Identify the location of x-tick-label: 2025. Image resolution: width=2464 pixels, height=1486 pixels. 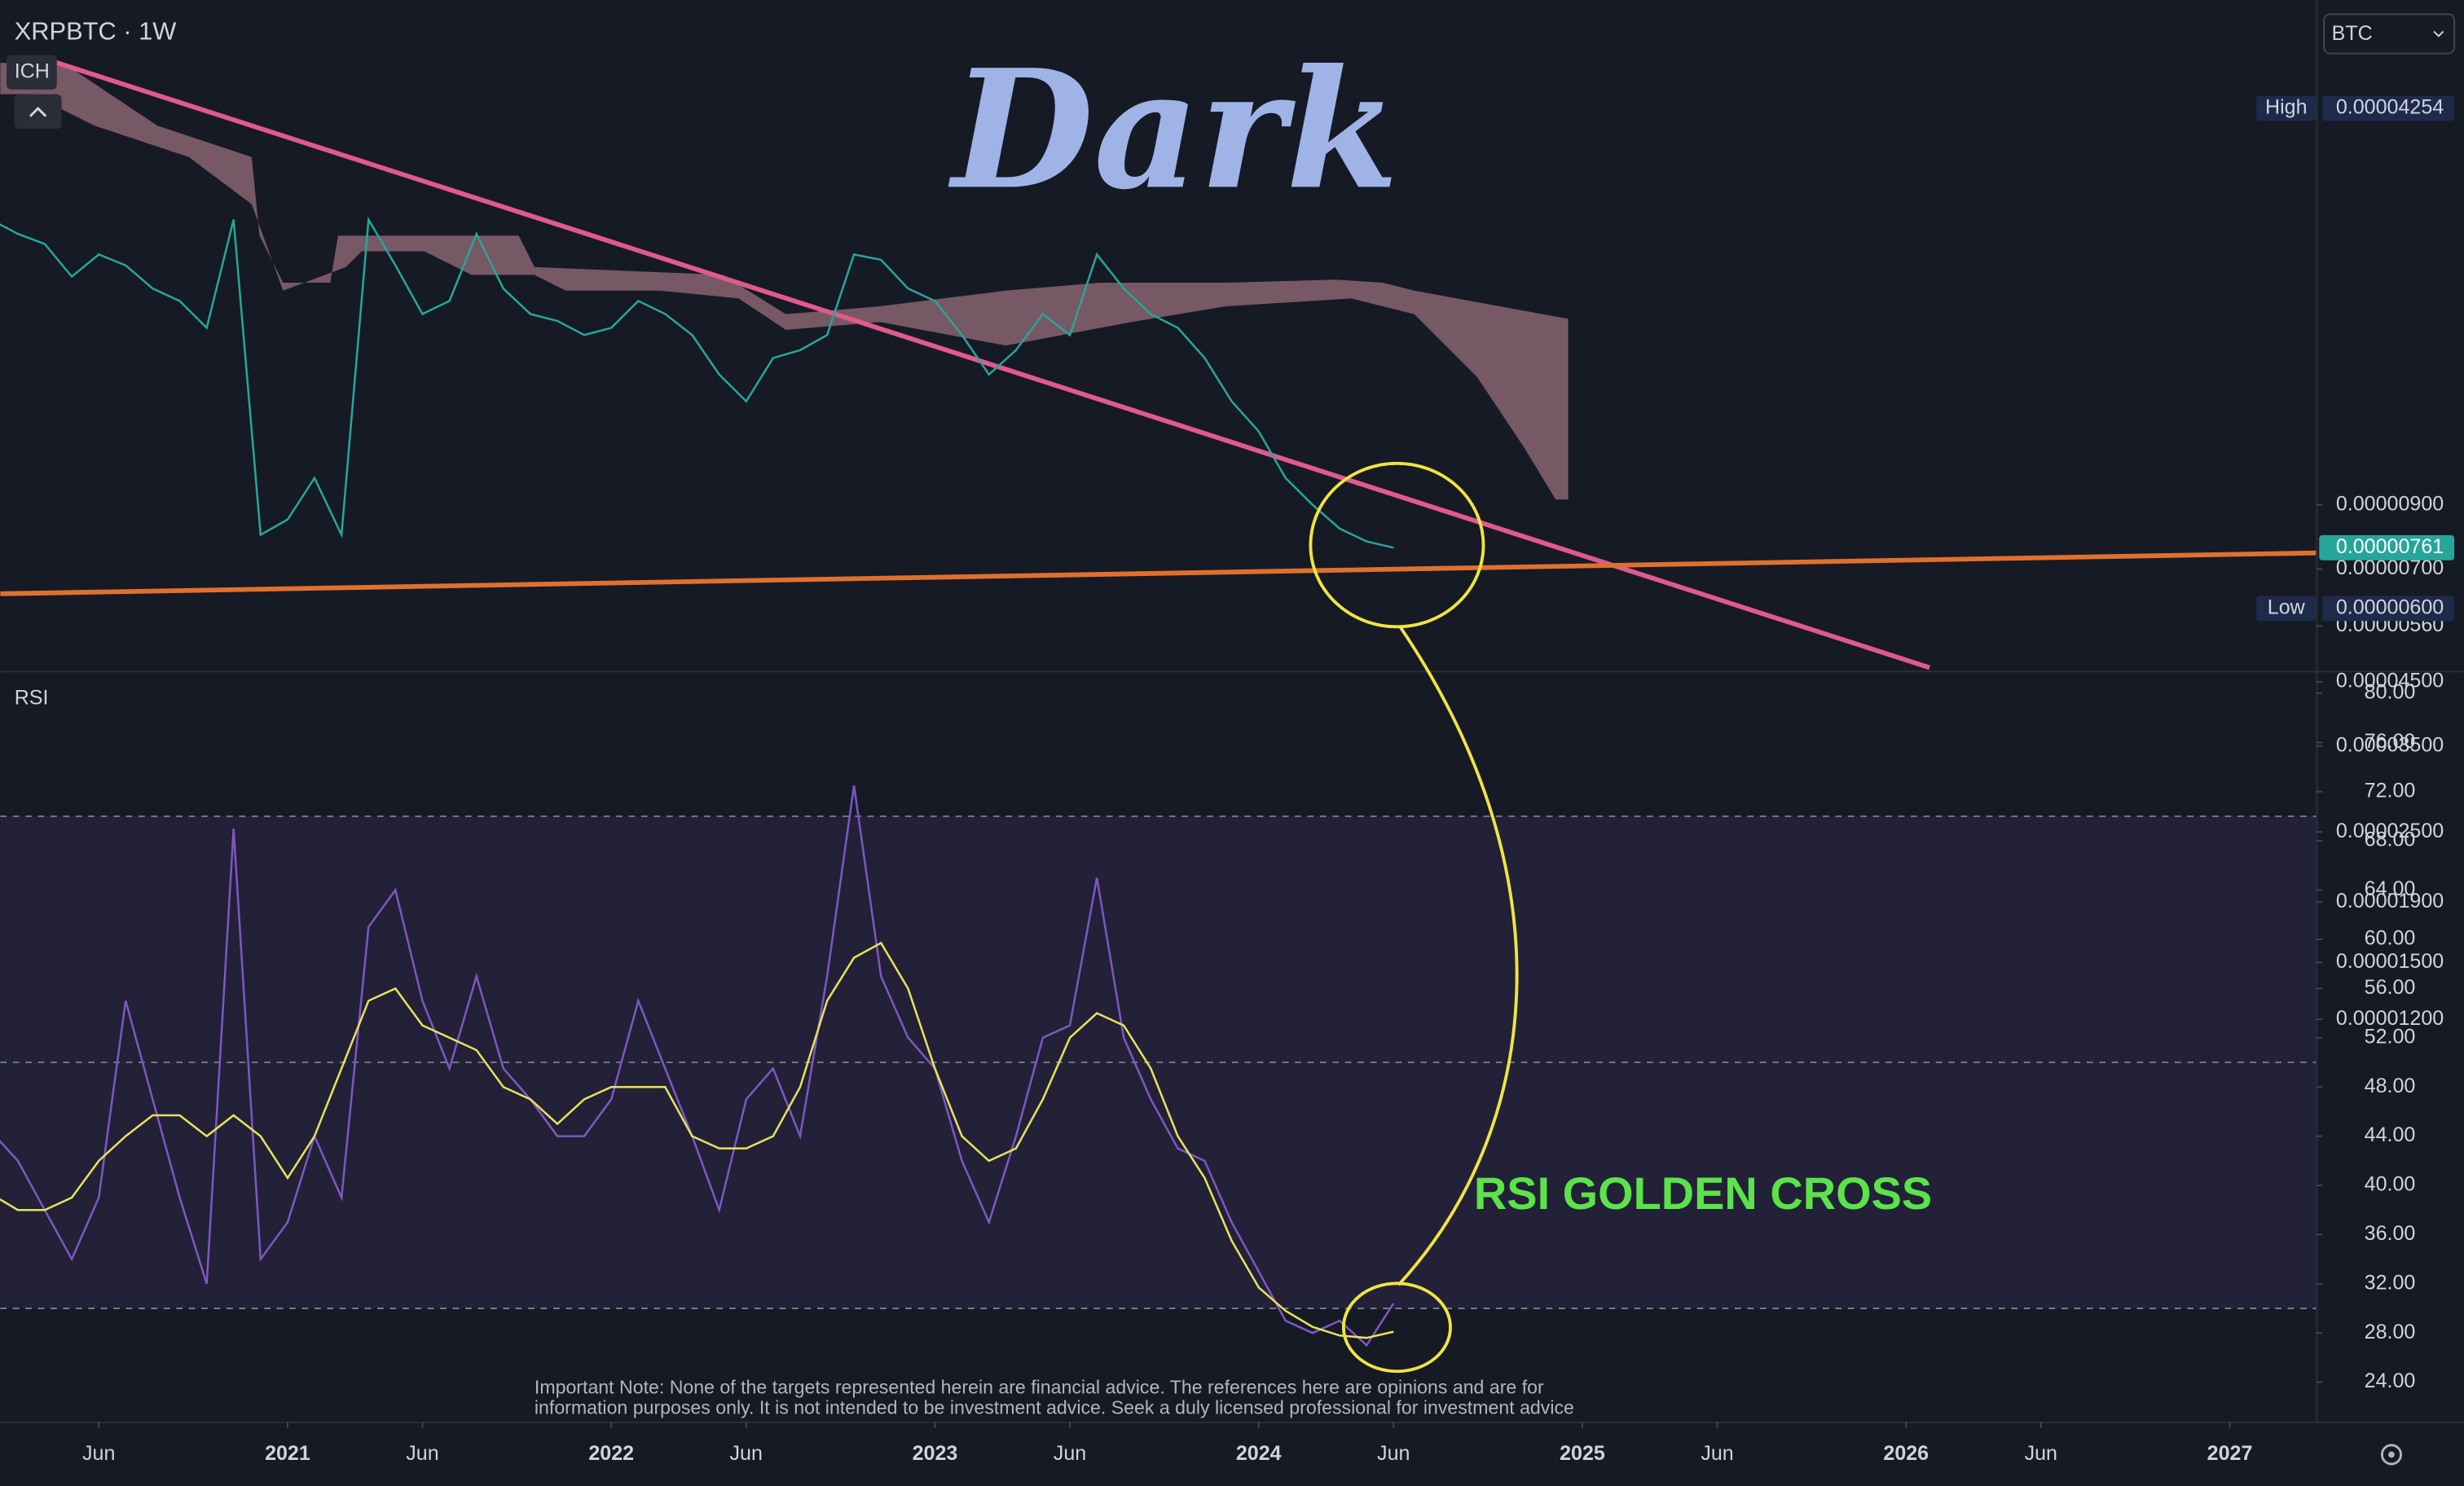
(1582, 1453).